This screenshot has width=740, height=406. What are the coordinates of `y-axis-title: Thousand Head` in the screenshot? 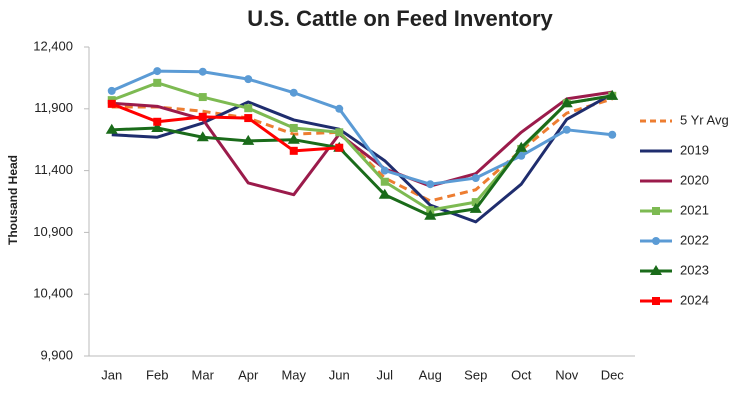 It's located at (13, 200).